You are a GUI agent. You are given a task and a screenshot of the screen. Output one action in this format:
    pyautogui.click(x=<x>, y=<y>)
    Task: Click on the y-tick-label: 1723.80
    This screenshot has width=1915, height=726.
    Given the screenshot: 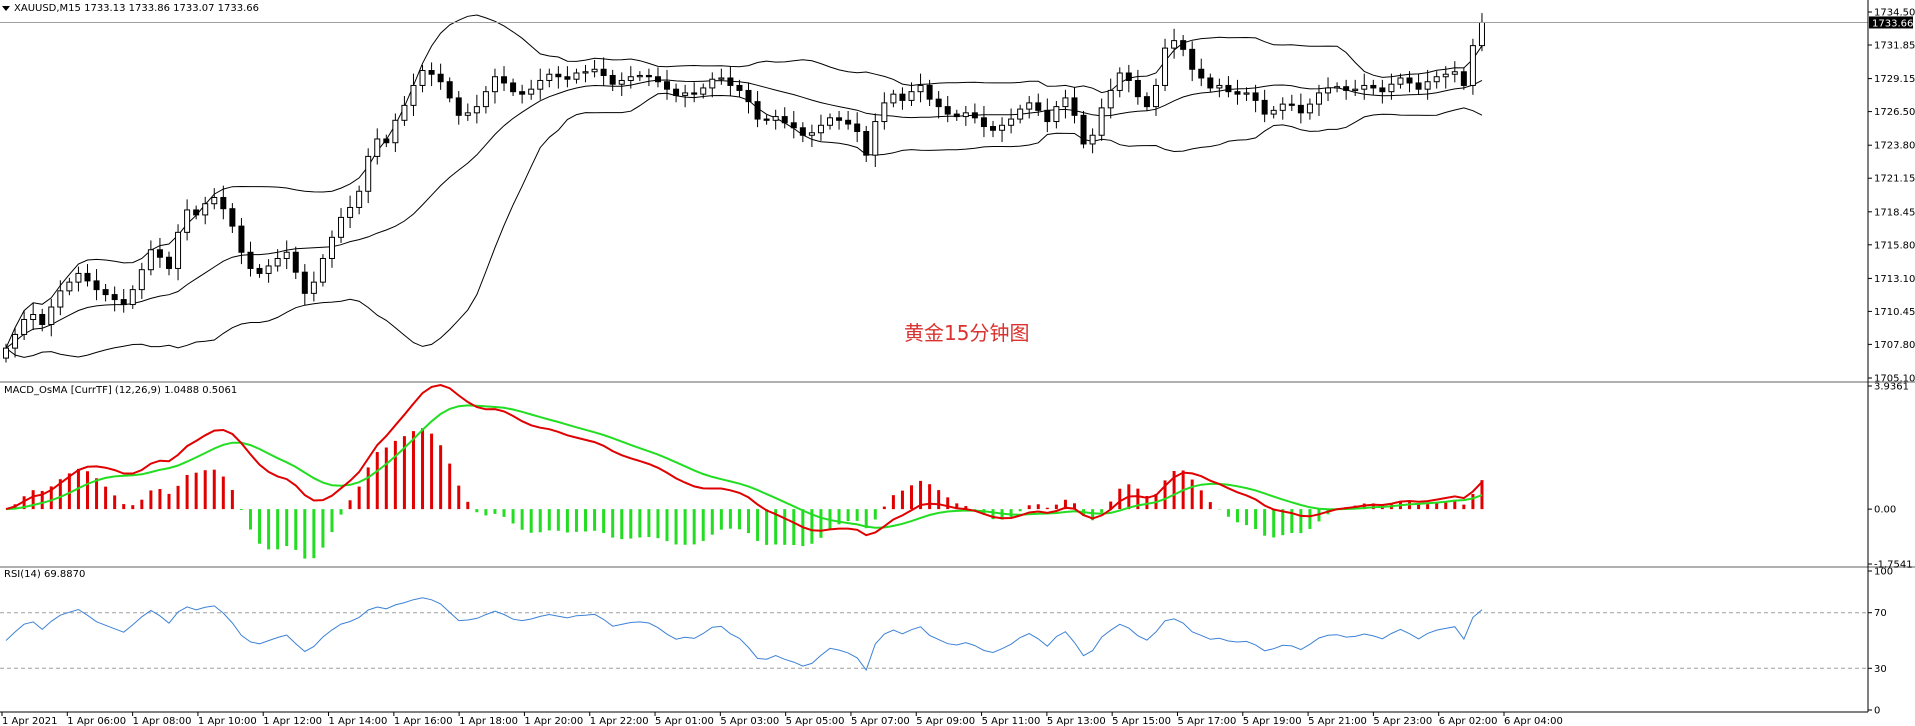 What is the action you would take?
    pyautogui.click(x=1894, y=146)
    